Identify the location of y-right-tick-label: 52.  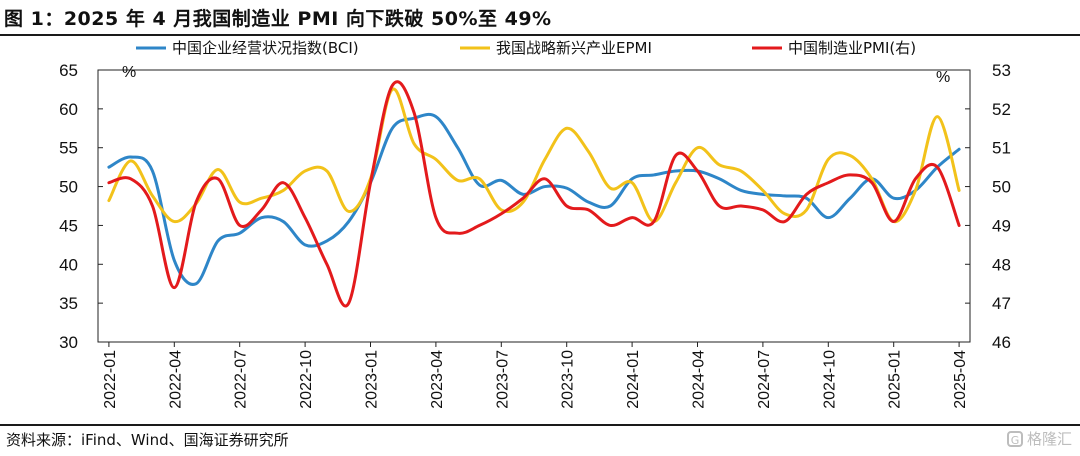
(1001, 109).